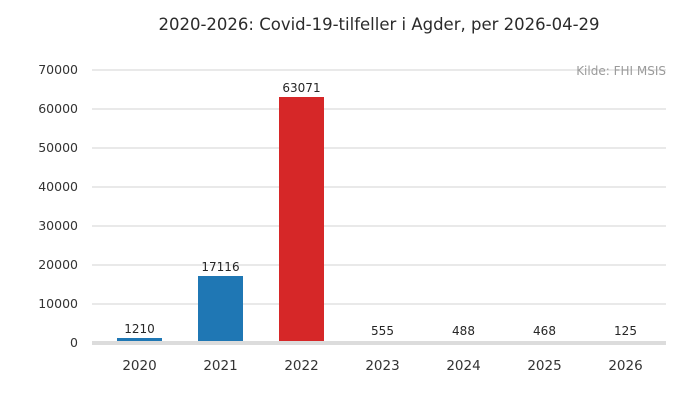 The width and height of the screenshot is (700, 400). I want to click on x-axis-baseline, so click(379, 343).